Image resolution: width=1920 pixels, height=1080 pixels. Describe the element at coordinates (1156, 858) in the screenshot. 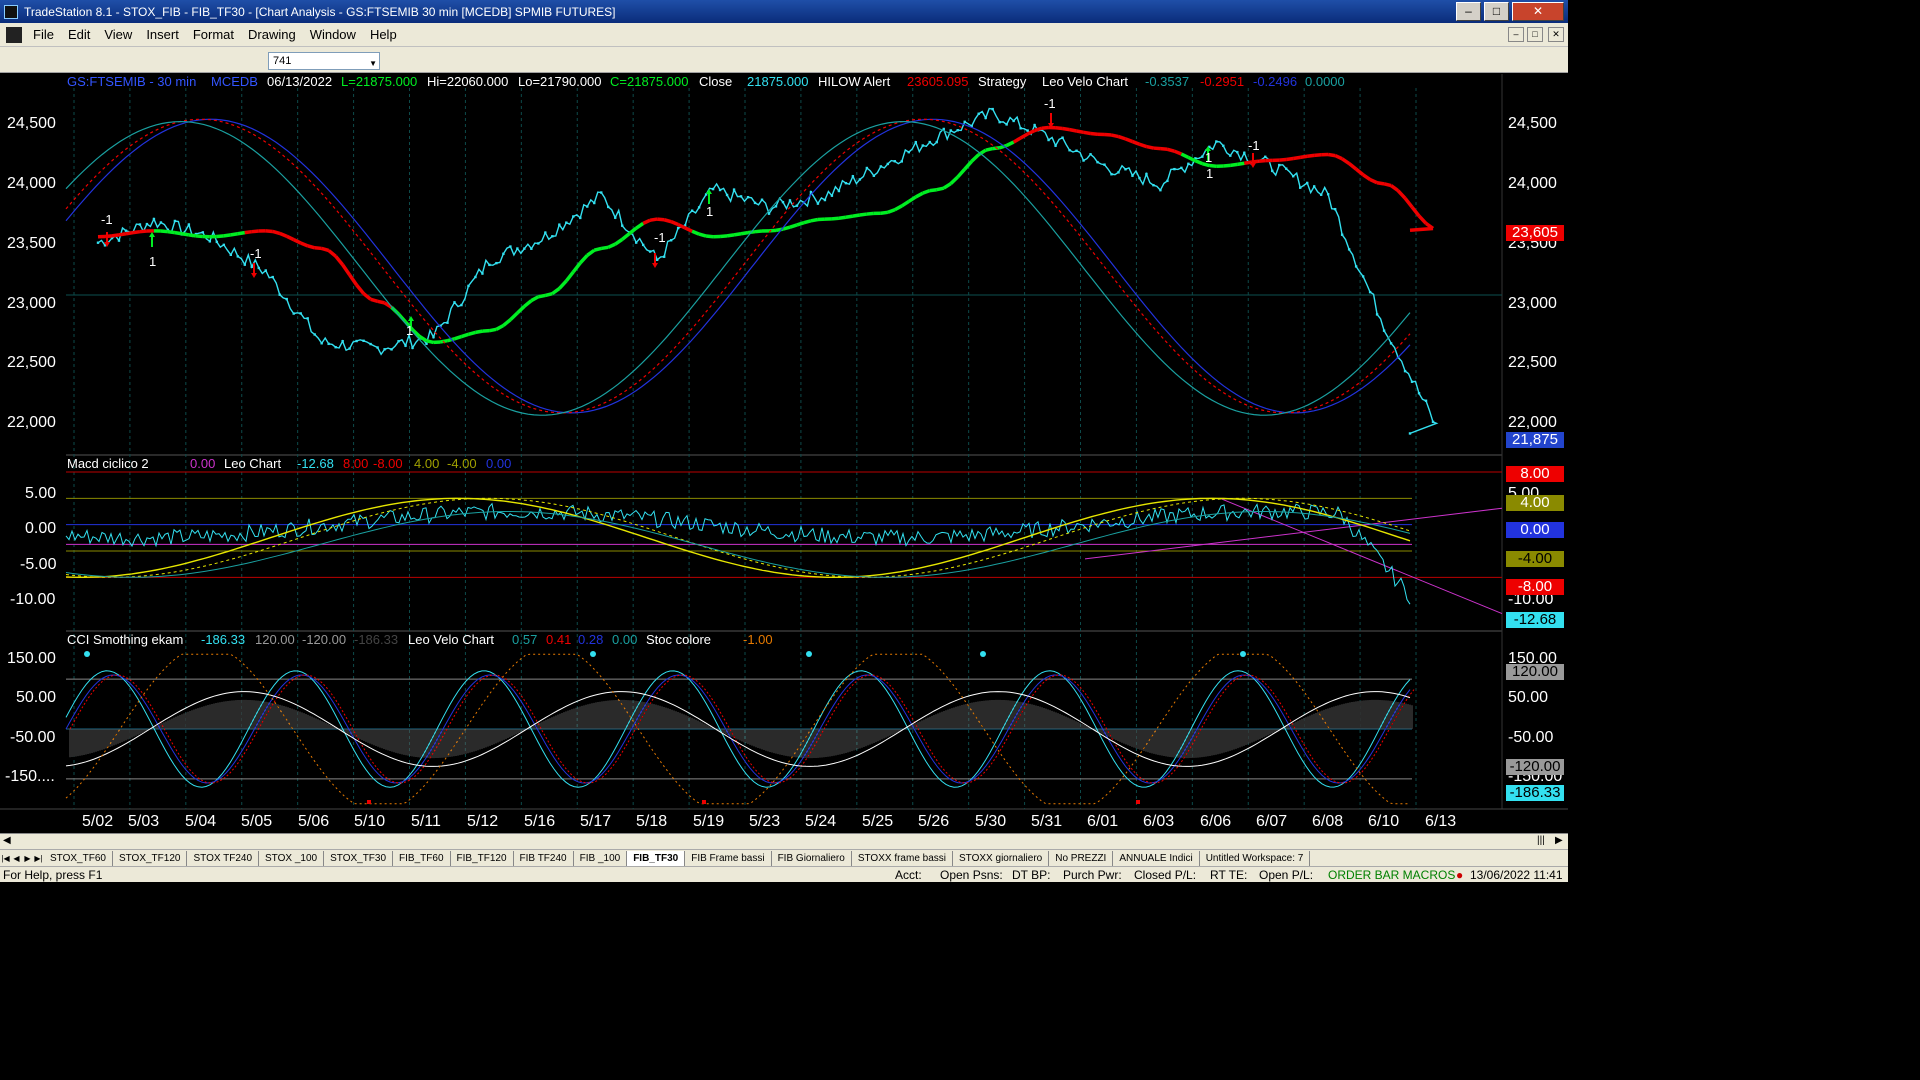

I see `tab-annuale-indici: ANNUALE Indici` at that location.